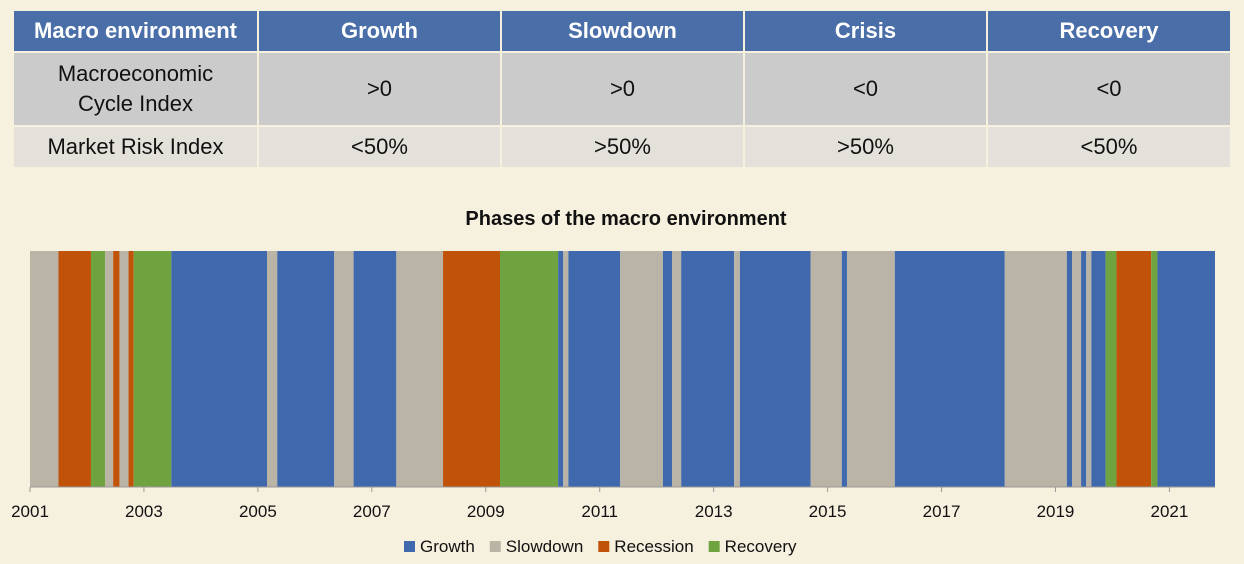 The height and width of the screenshot is (564, 1244). What do you see at coordinates (626, 219) in the screenshot?
I see `chart-title: Phases of the macro environment` at bounding box center [626, 219].